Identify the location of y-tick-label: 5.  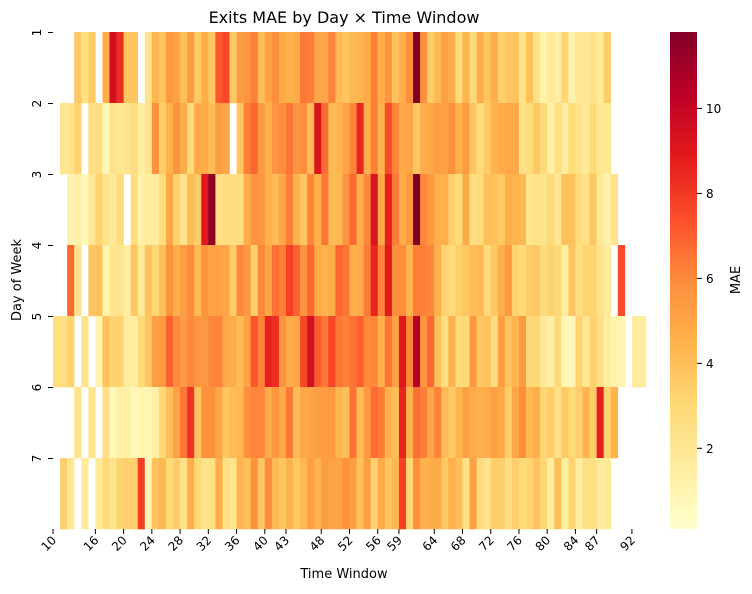
(37, 317).